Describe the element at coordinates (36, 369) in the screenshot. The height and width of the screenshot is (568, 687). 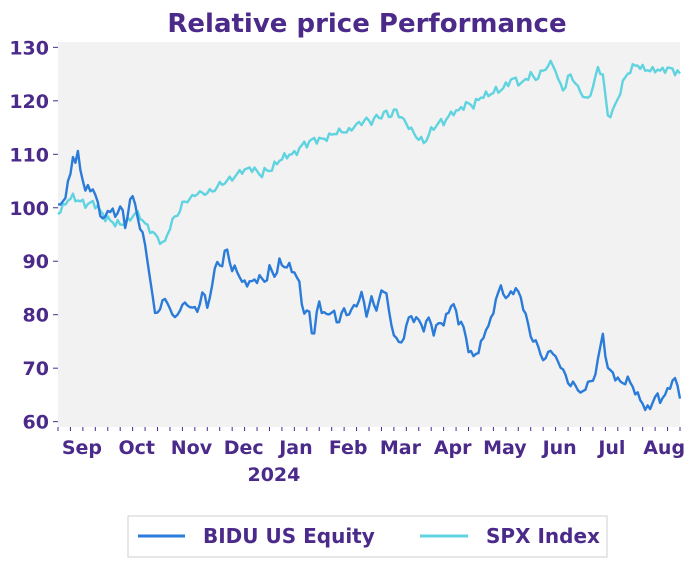
I see `y-tick-label: 70` at that location.